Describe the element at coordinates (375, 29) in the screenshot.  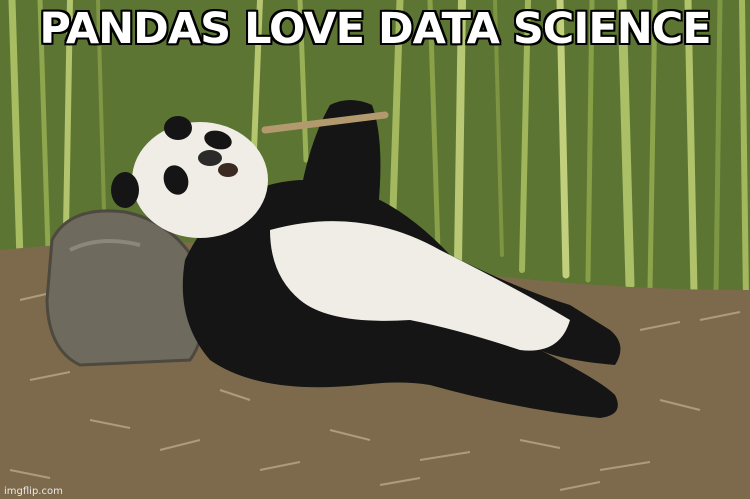
I see `meme-caption: PANDAS LOVE DATA SCIENCE` at that location.